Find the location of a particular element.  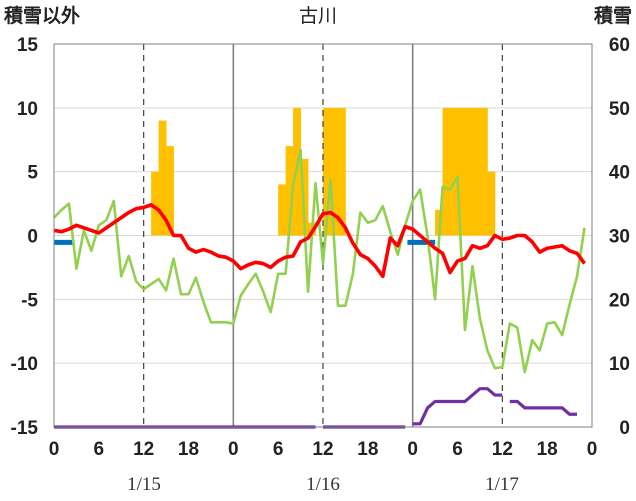

chart-title: 古川 is located at coordinates (318, 16).